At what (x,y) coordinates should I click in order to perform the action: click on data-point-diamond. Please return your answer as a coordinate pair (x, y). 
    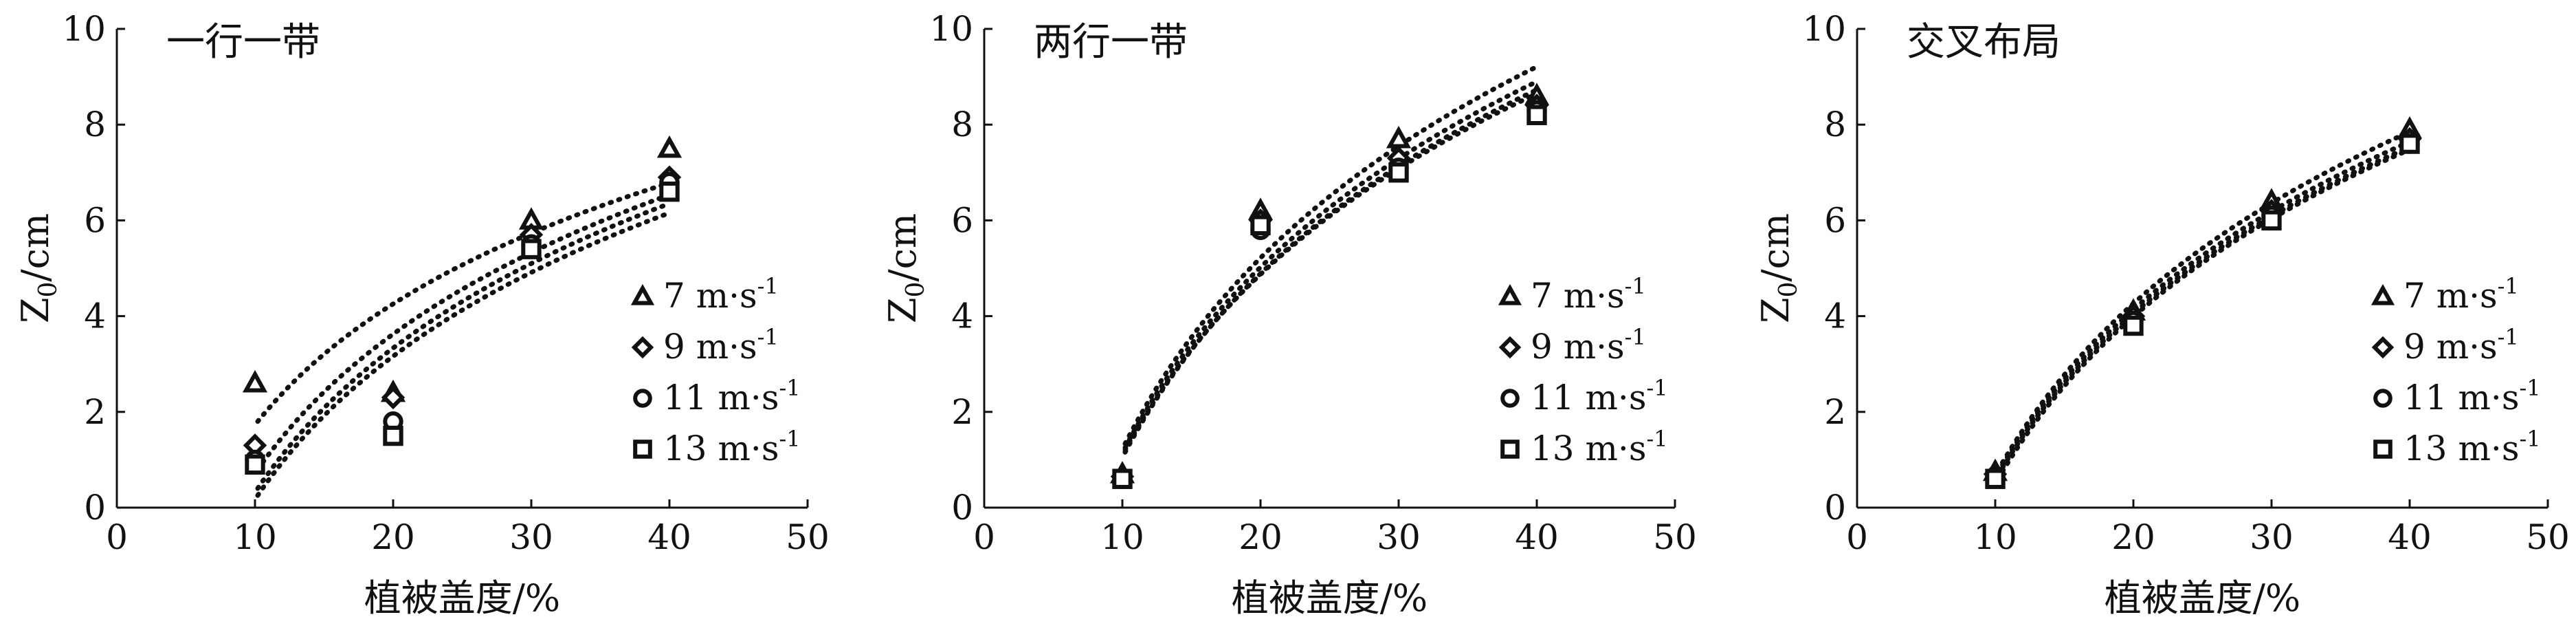
    Looking at the image, I should click on (393, 397).